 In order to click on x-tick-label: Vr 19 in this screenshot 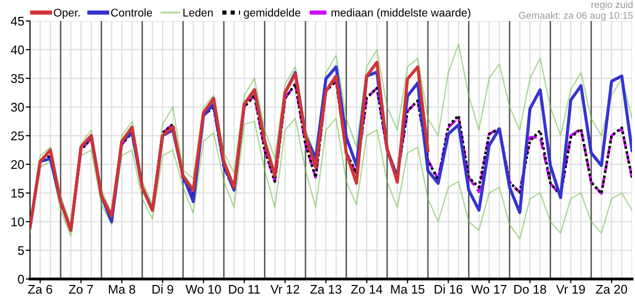, I will do `click(570, 289)`.